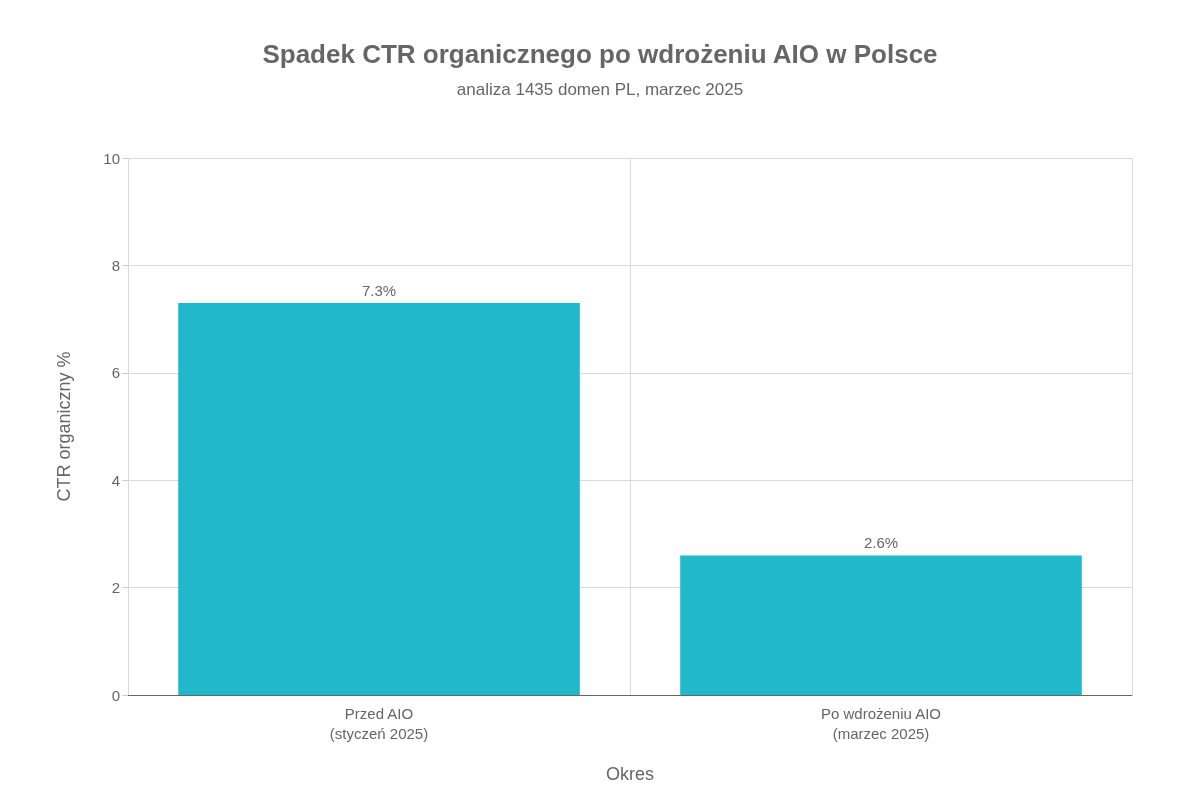 The height and width of the screenshot is (800, 1200). I want to click on y-tick-label: 2, so click(115, 588).